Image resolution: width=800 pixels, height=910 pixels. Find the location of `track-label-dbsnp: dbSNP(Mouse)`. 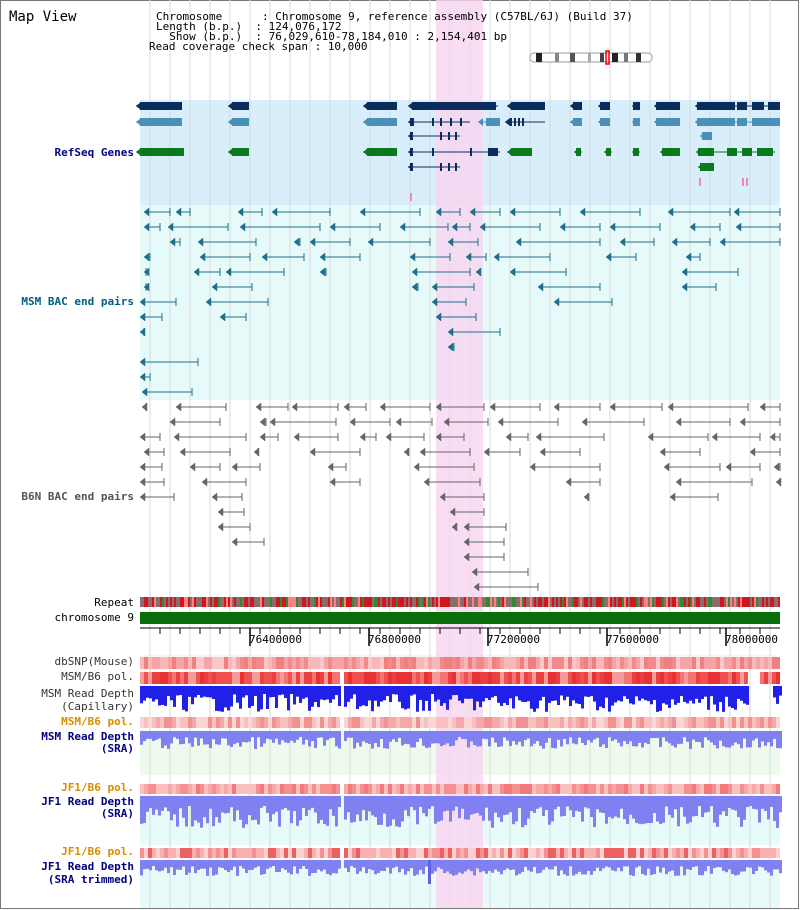

track-label-dbsnp: dbSNP(Mouse) is located at coordinates (94, 661).